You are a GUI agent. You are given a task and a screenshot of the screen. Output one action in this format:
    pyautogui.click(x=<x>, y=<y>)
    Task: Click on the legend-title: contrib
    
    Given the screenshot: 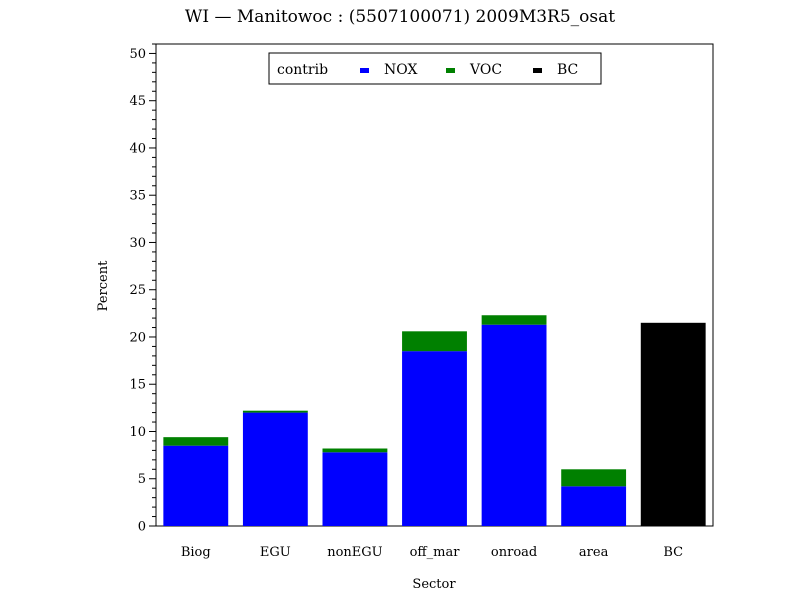 What is the action you would take?
    pyautogui.click(x=302, y=70)
    